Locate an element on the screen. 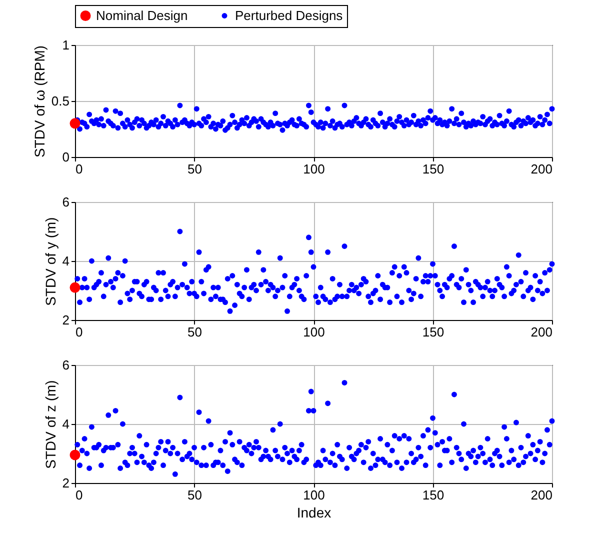 This screenshot has width=594, height=533. y-axis-title: STDV of z (m) is located at coordinates (50, 424).